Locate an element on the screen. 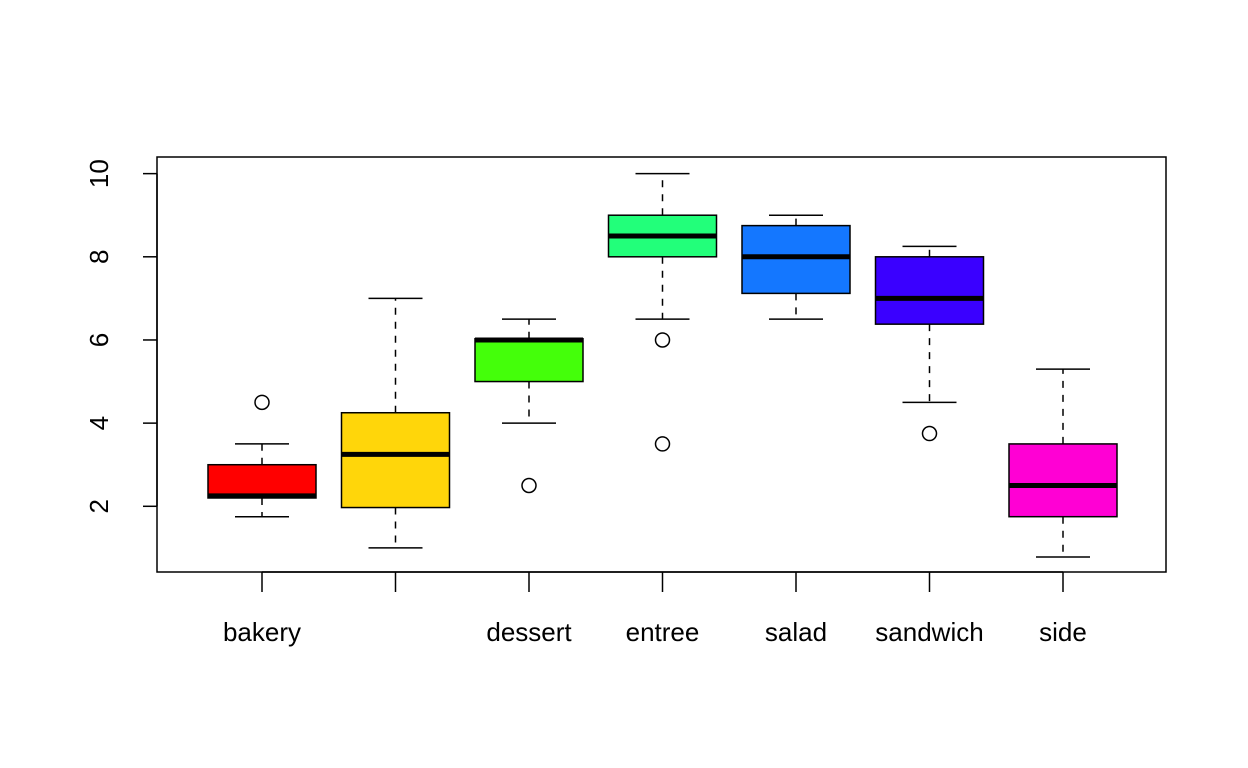 Image resolution: width=1248 pixels, height=768 pixels. x-tick-label: salad is located at coordinates (796, 632).